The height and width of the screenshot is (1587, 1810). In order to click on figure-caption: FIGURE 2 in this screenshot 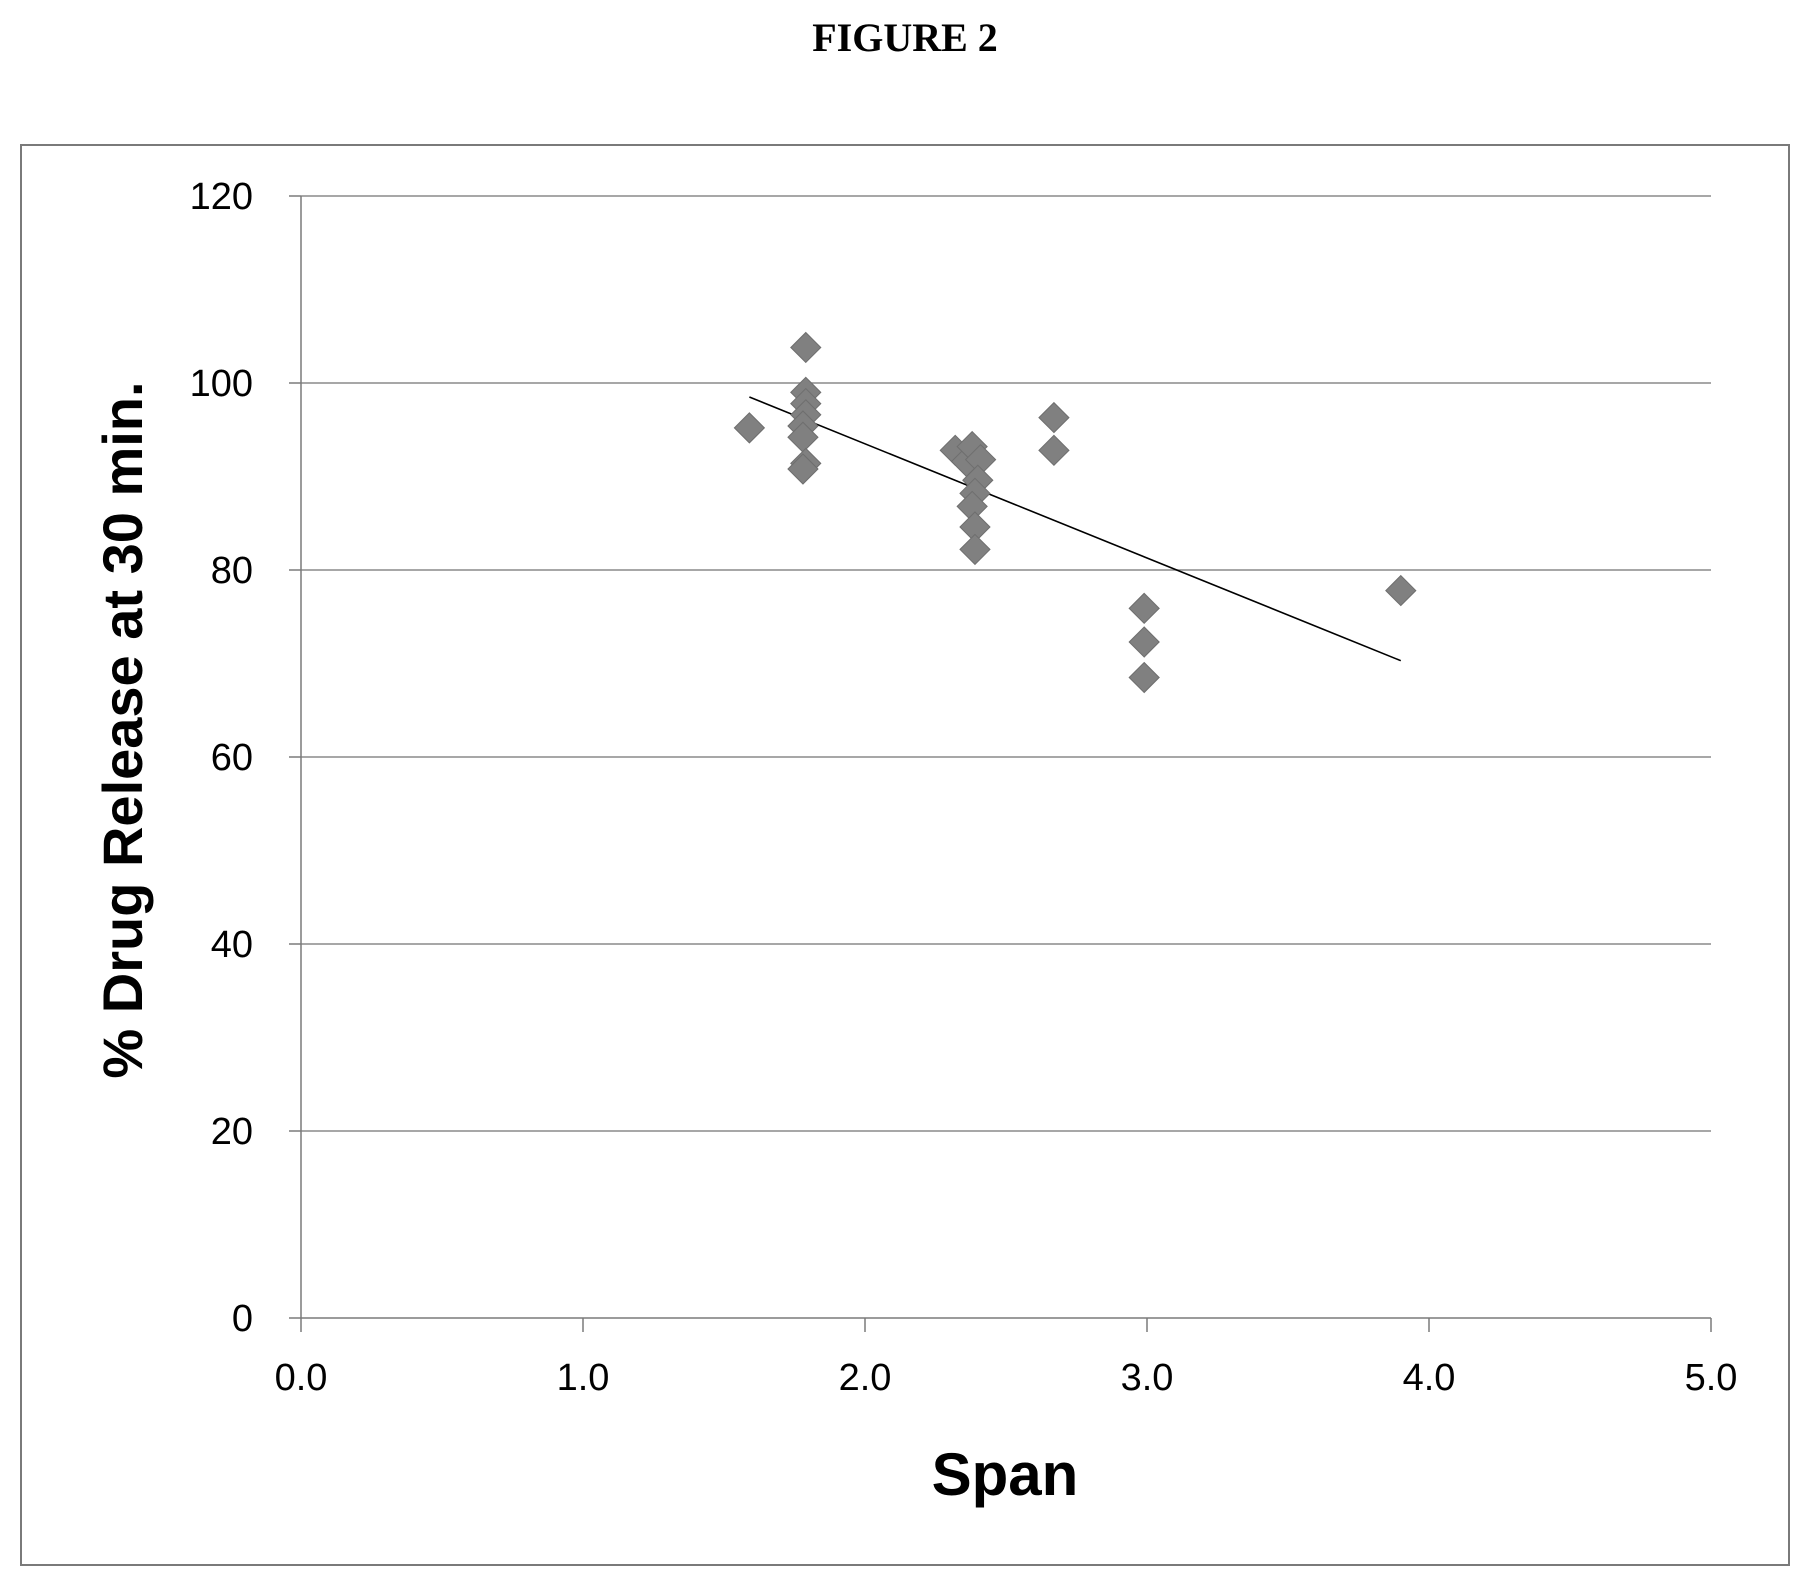, I will do `click(905, 37)`.